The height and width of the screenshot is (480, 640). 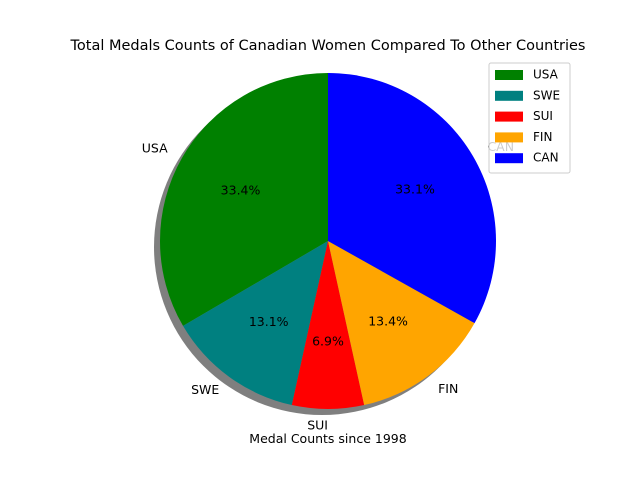 What do you see at coordinates (542, 137) in the screenshot?
I see `legend-label-fin: FIN` at bounding box center [542, 137].